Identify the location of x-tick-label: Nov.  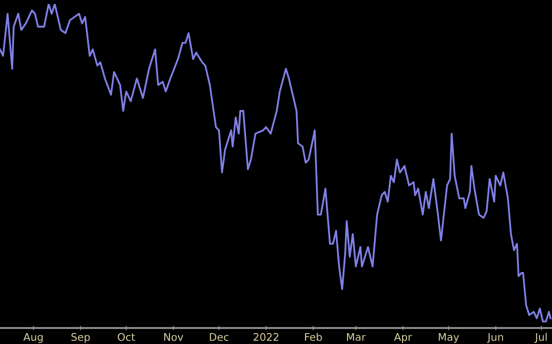
(174, 337).